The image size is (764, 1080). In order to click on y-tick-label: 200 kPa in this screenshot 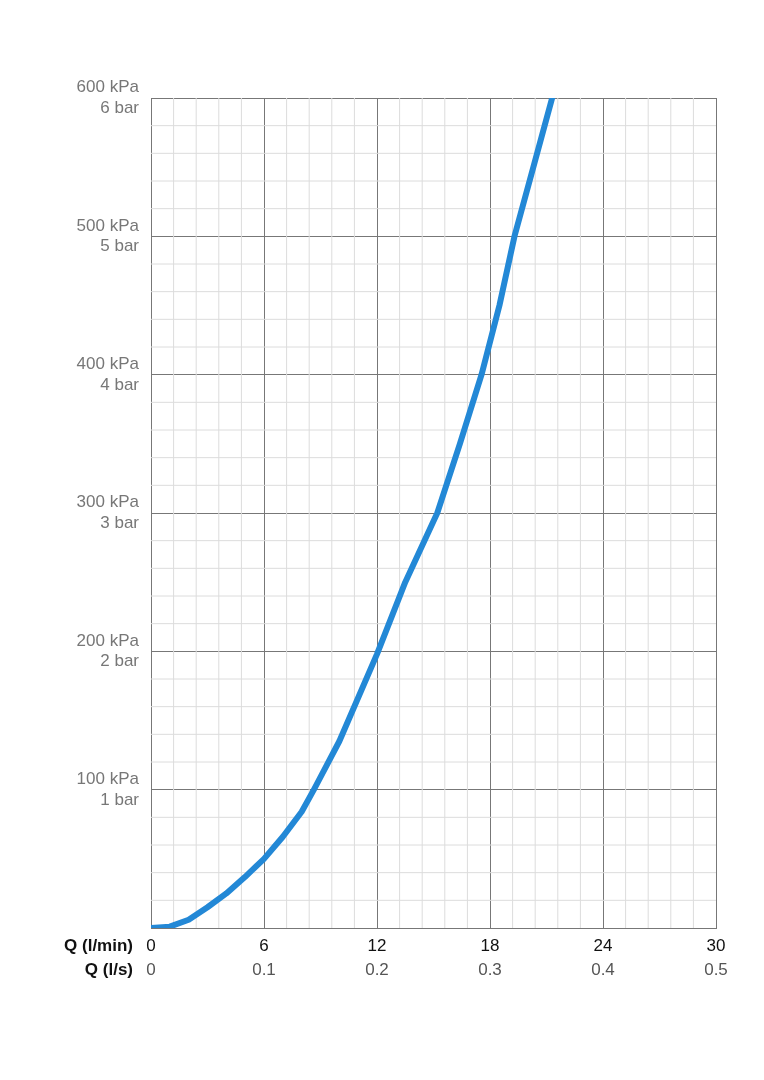, I will do `click(108, 640)`.